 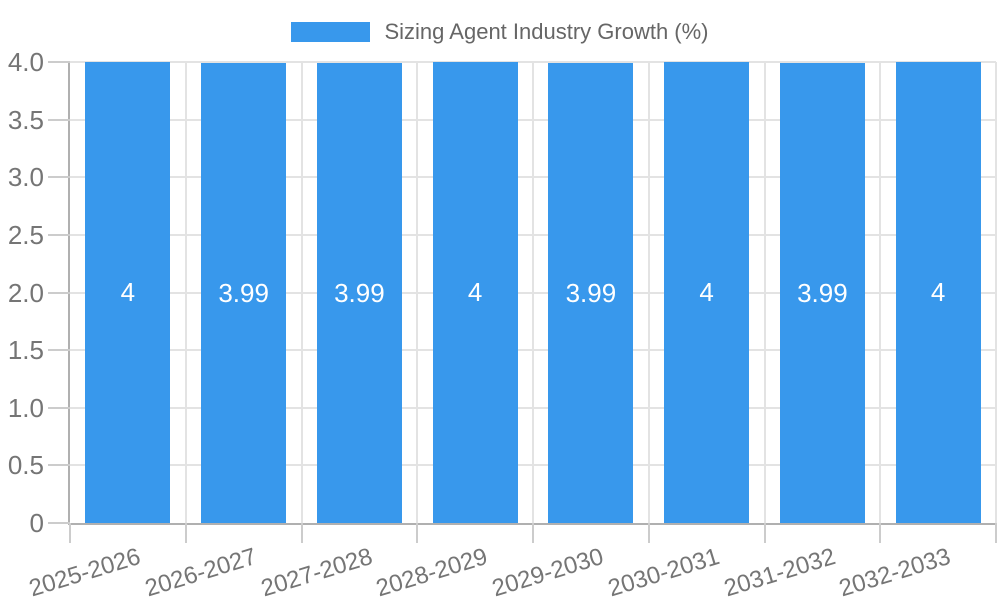 What do you see at coordinates (548, 571) in the screenshot?
I see `x-tick-label: 2029-2030` at bounding box center [548, 571].